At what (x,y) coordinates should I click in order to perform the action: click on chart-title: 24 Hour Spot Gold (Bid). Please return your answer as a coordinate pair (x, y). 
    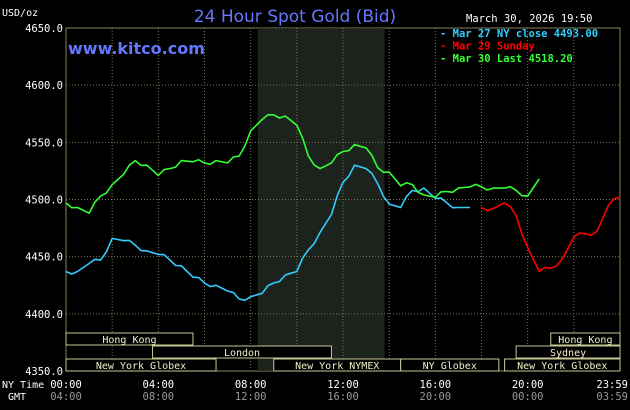
    Looking at the image, I should click on (295, 17).